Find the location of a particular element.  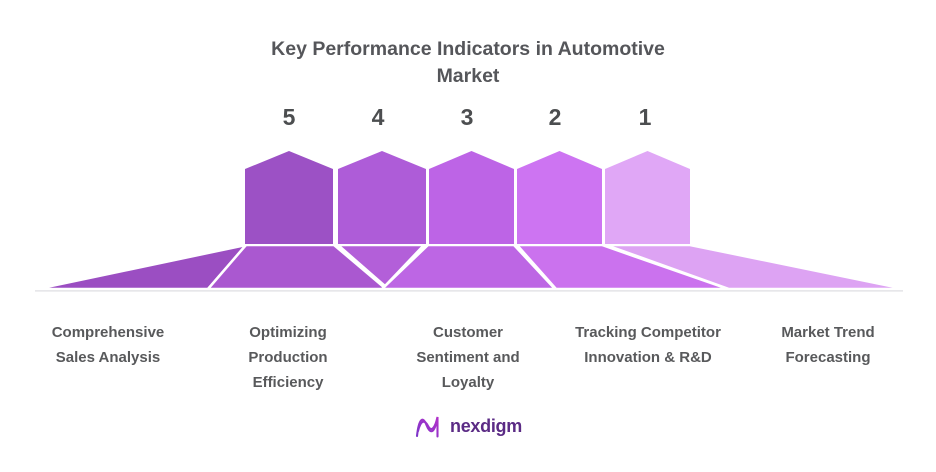

kpi-label-market-trend: Market Trend Forecasting is located at coordinates (828, 345).